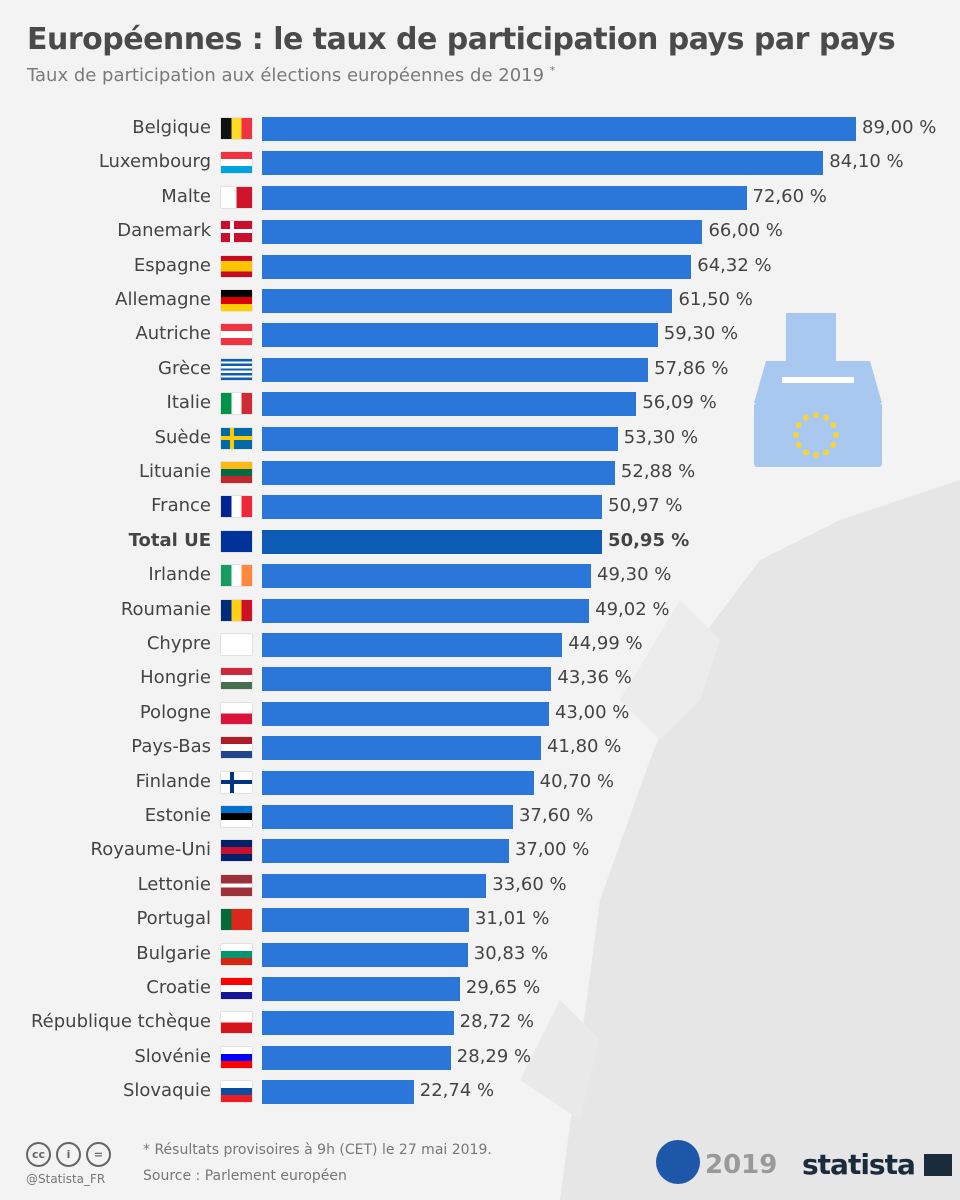 Image resolution: width=960 pixels, height=1200 pixels. What do you see at coordinates (188, 403) in the screenshot?
I see `category-label: Italie` at bounding box center [188, 403].